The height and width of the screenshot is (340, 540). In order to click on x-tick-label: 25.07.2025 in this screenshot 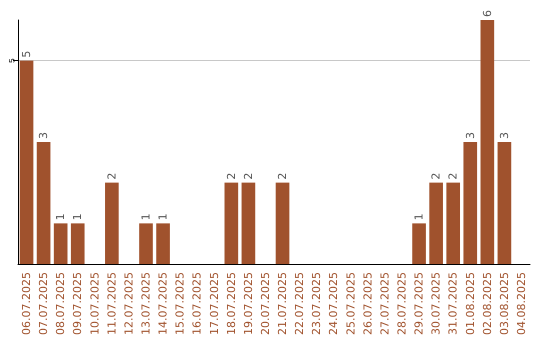, I will do `click(351, 304)`.